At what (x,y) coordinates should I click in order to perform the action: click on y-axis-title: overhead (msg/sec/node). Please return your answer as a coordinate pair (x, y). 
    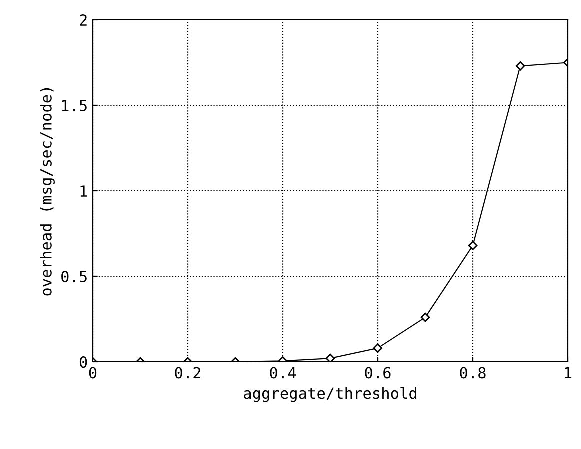
    Looking at the image, I should click on (47, 192).